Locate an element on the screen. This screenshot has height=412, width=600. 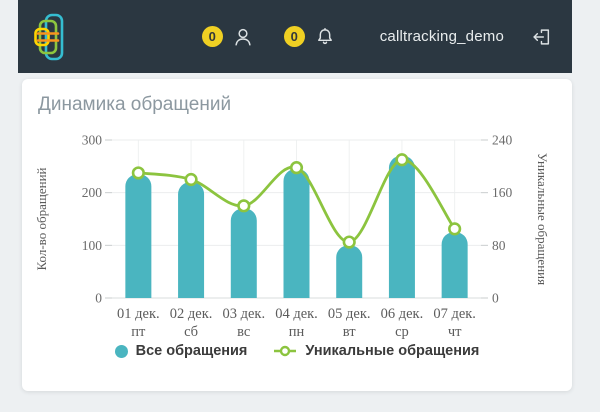
line-marker-07 дек. is located at coordinates (455, 229).